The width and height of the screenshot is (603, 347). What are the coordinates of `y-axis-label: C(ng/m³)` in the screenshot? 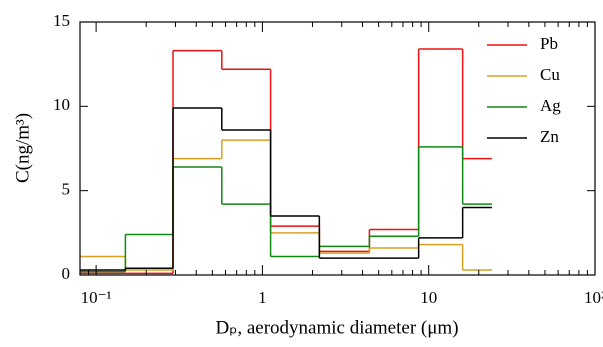 It's located at (22, 148).